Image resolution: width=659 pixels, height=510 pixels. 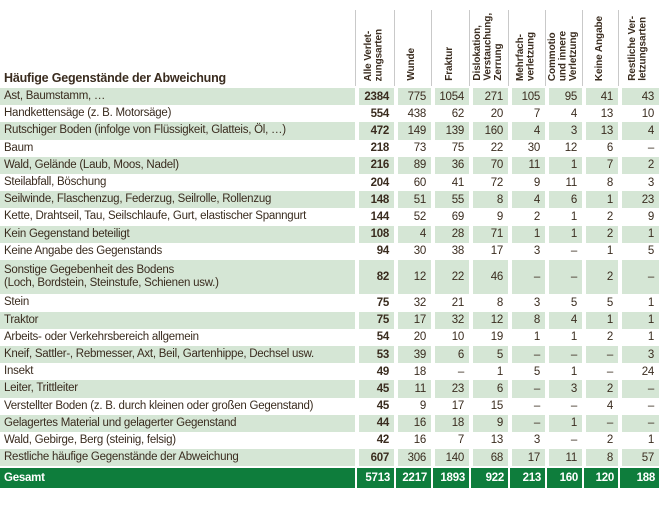 I want to click on table-row: Keine Angabe des Gegenstands 94 30 38 17 3–1 5, so click(x=329, y=251).